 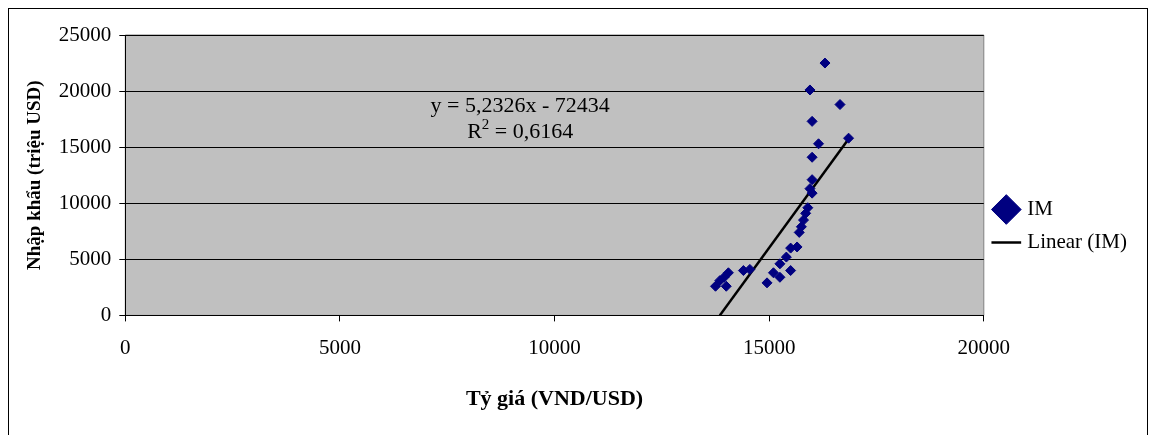 I want to click on legend-label: IM, so click(x=1040, y=208).